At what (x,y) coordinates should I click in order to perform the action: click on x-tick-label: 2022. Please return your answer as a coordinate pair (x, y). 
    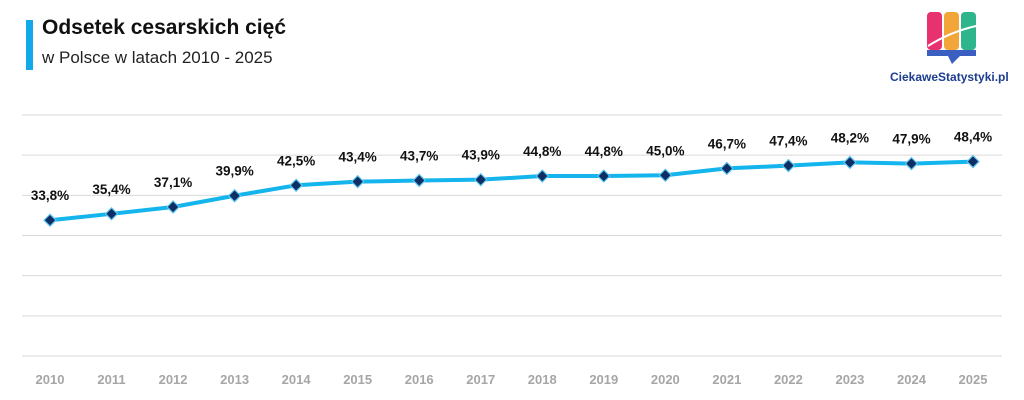
    Looking at the image, I should click on (788, 379).